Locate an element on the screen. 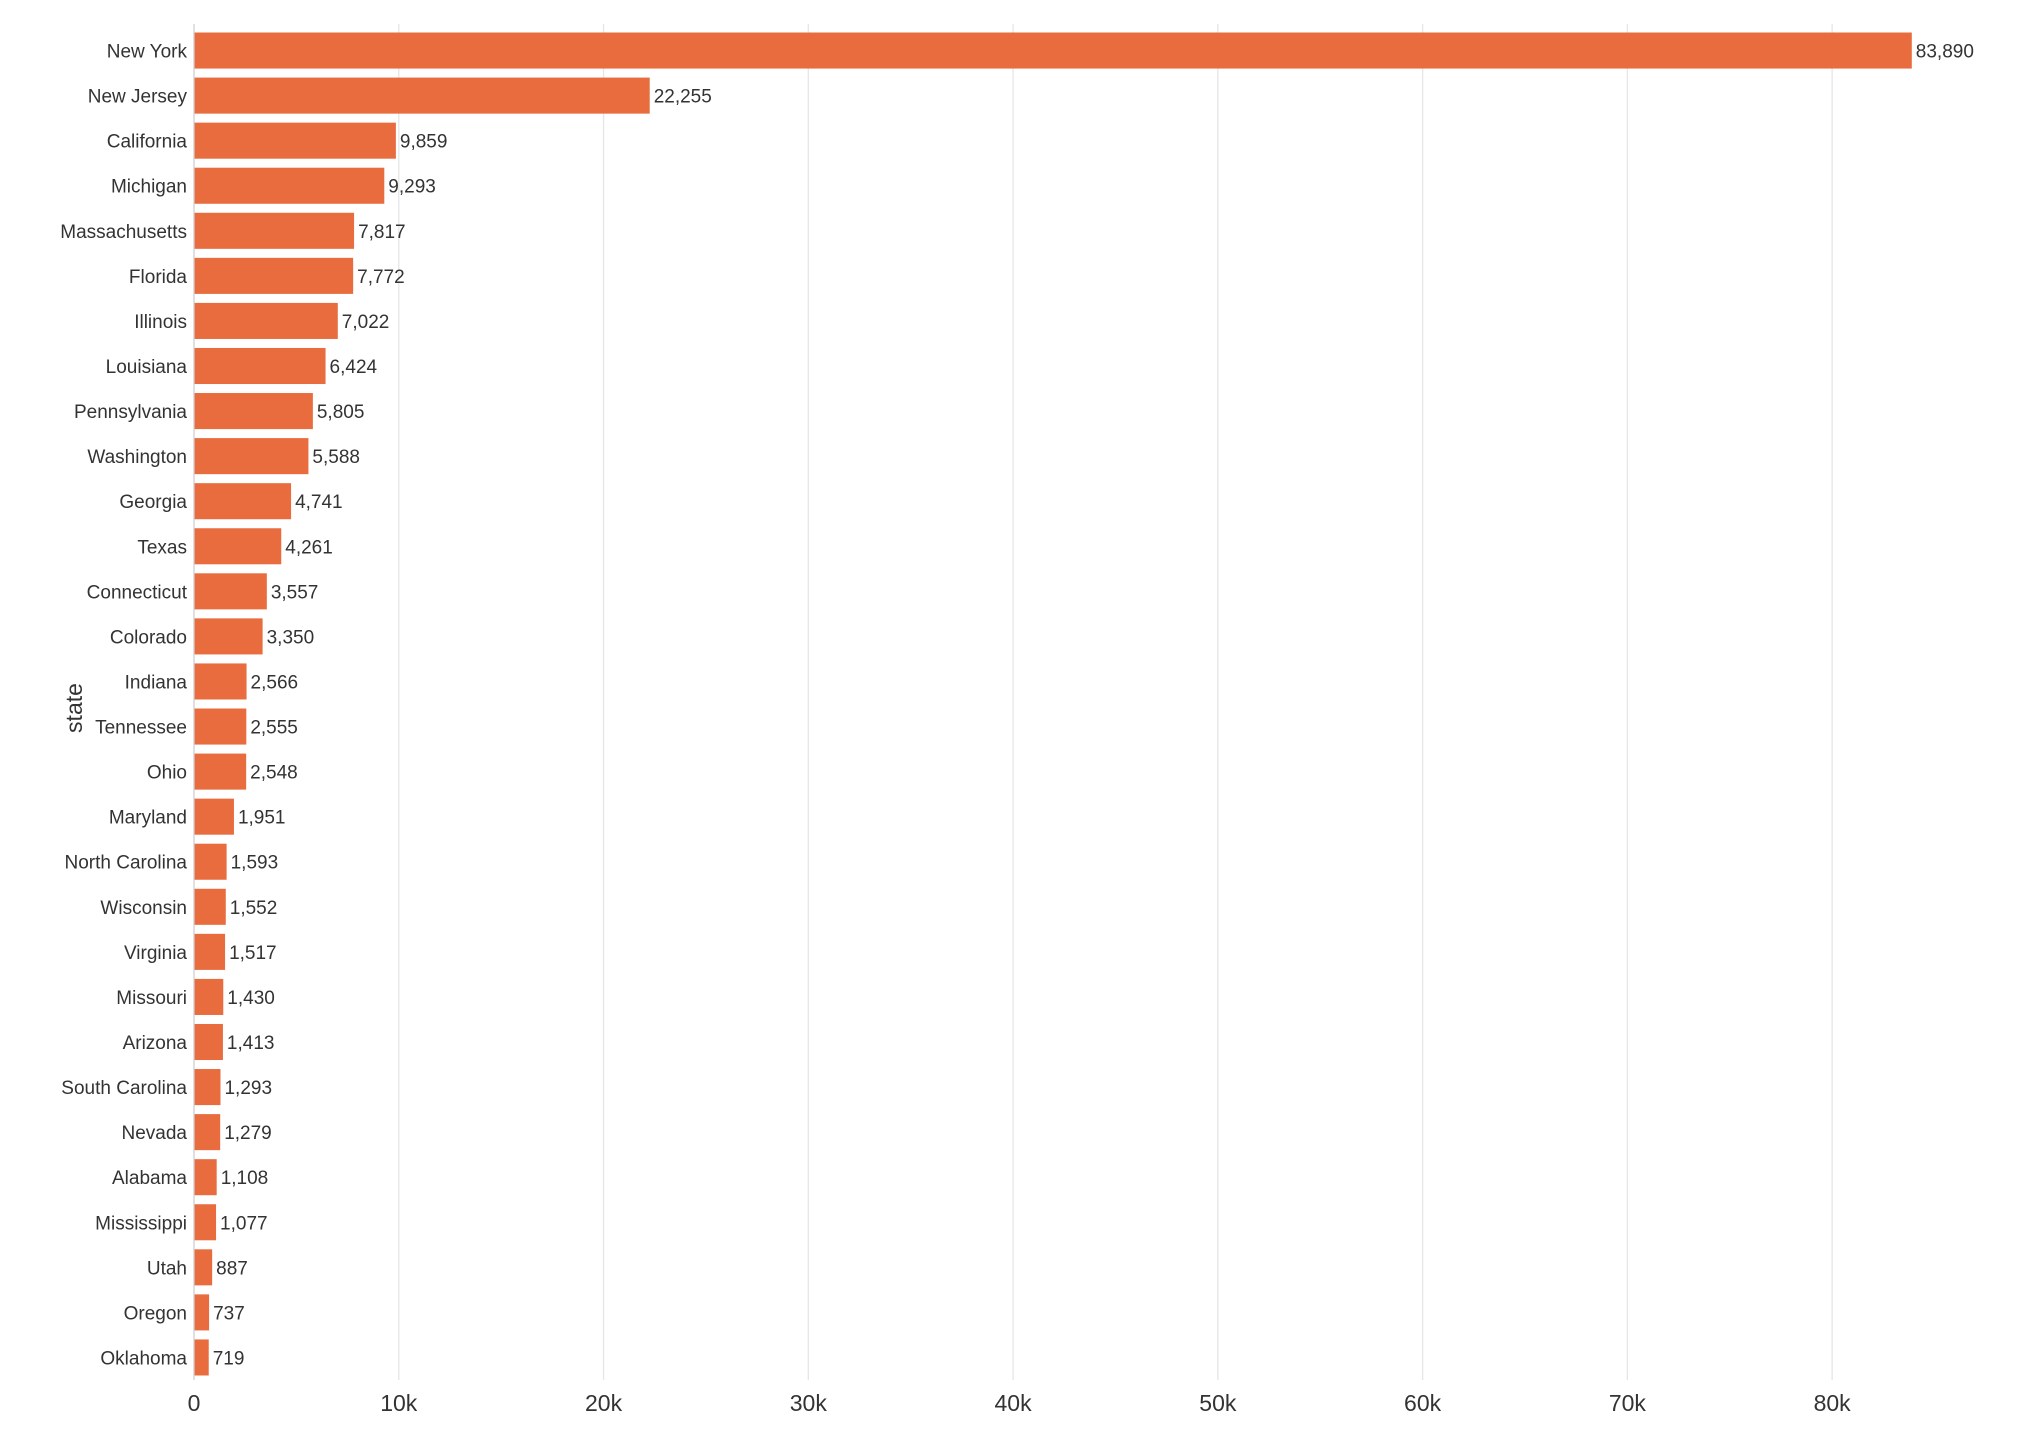 The image size is (2032, 1444). category-label: Nevada is located at coordinates (155, 1133).